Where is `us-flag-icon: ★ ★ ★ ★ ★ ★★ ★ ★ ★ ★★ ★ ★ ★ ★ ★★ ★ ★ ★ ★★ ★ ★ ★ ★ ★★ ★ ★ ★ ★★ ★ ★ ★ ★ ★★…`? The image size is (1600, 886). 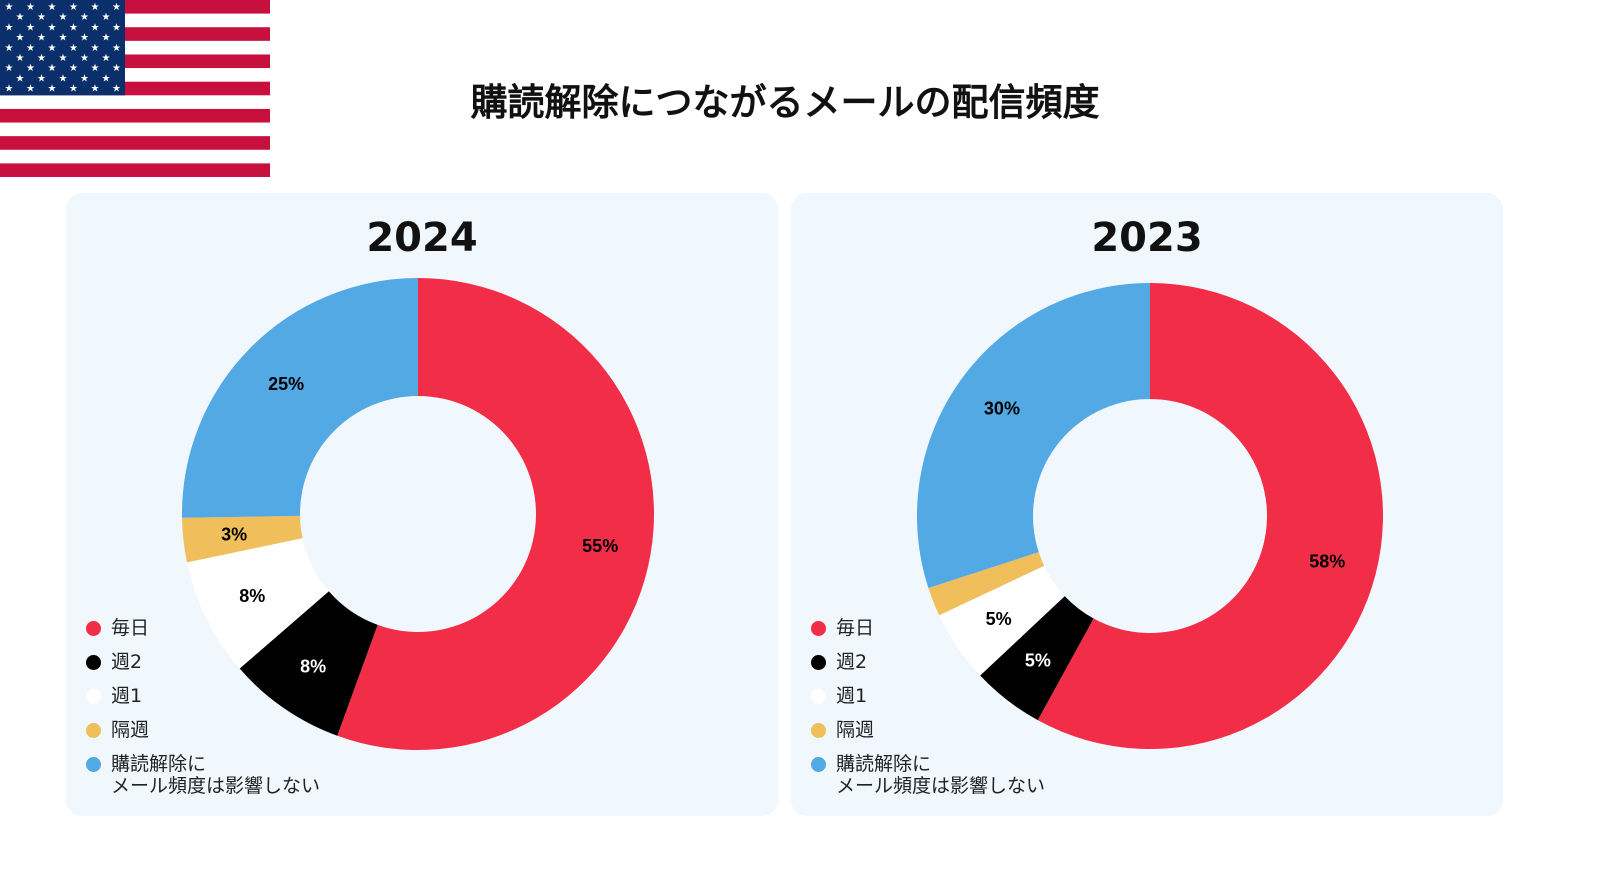
us-flag-icon: ★ ★ ★ ★ ★ ★★ ★ ★ ★ ★★ ★ ★ ★ ★ ★★ ★ ★ ★ ★★ ★ ★ ★ ★ ★★ ★ ★ ★ ★★ ★ ★ ★ ★ ★★… is located at coordinates (135, 88).